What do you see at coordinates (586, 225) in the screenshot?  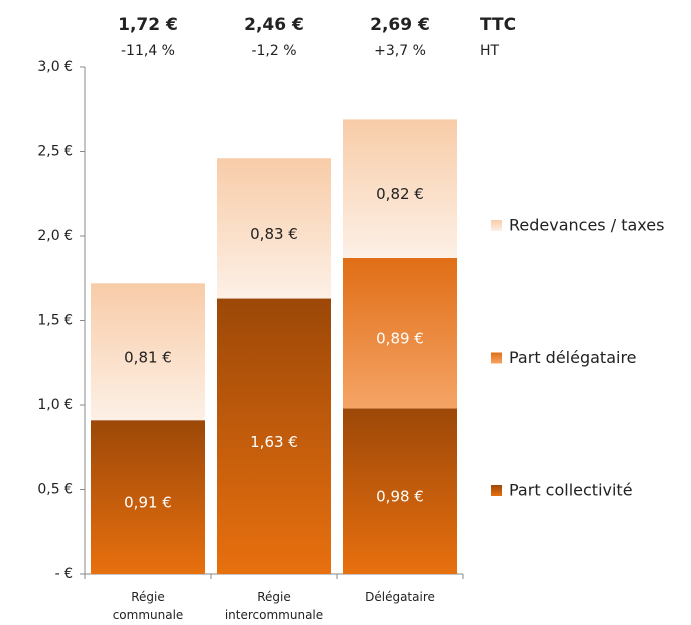 I see `legend-label: Redevances / taxes` at bounding box center [586, 225].